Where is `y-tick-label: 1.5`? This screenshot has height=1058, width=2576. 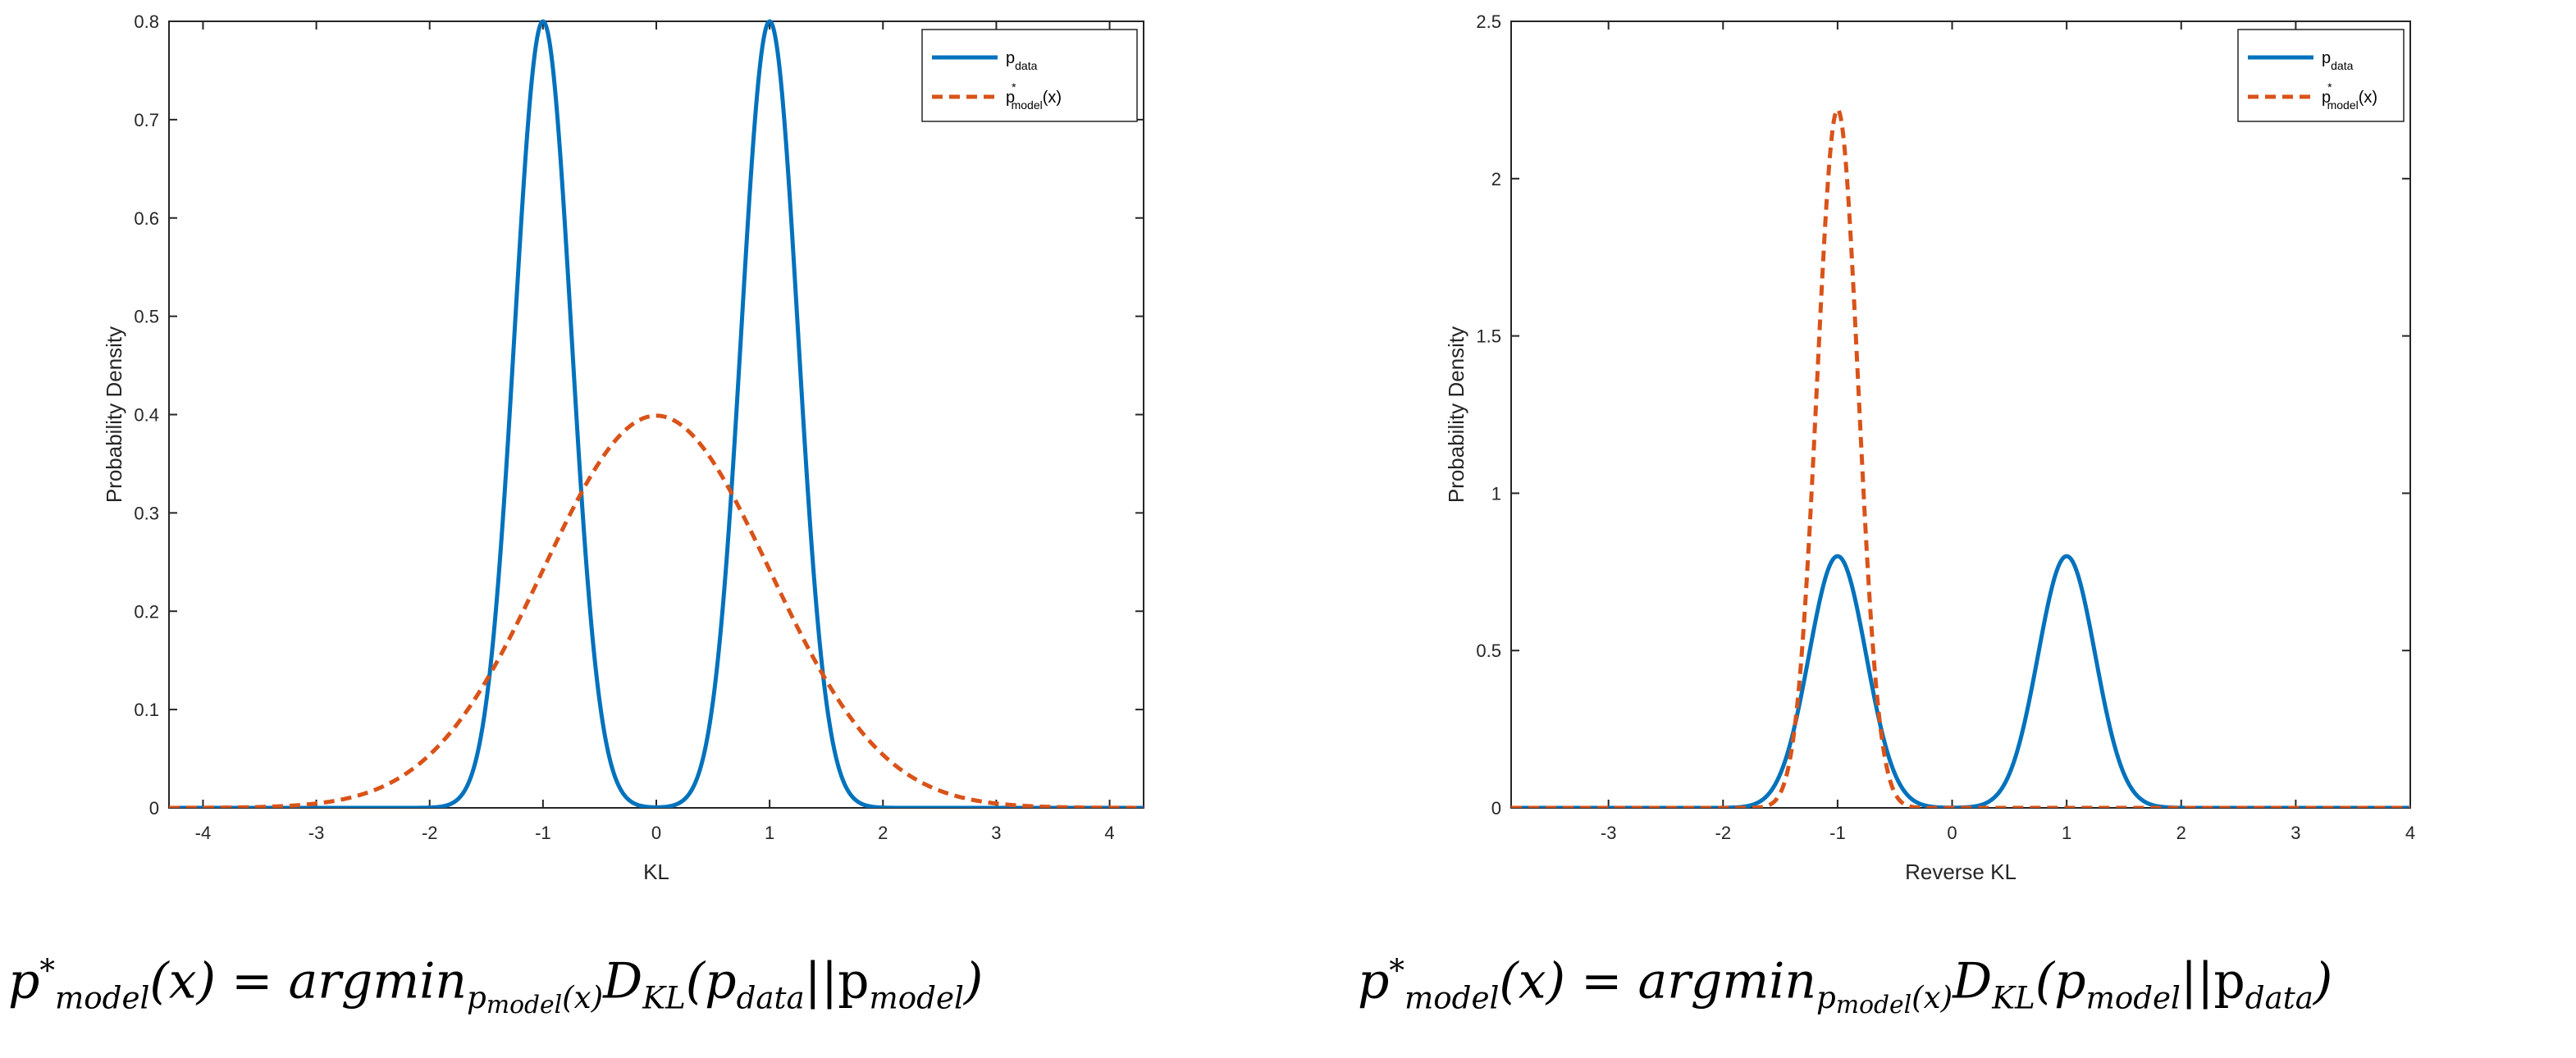 y-tick-label: 1.5 is located at coordinates (1488, 336).